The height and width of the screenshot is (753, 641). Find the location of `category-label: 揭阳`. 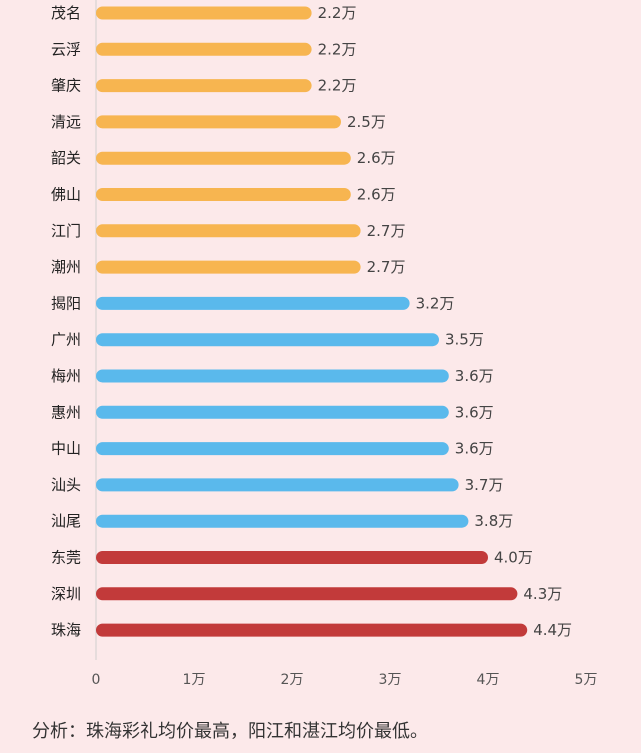

category-label: 揭阳 is located at coordinates (66, 303).